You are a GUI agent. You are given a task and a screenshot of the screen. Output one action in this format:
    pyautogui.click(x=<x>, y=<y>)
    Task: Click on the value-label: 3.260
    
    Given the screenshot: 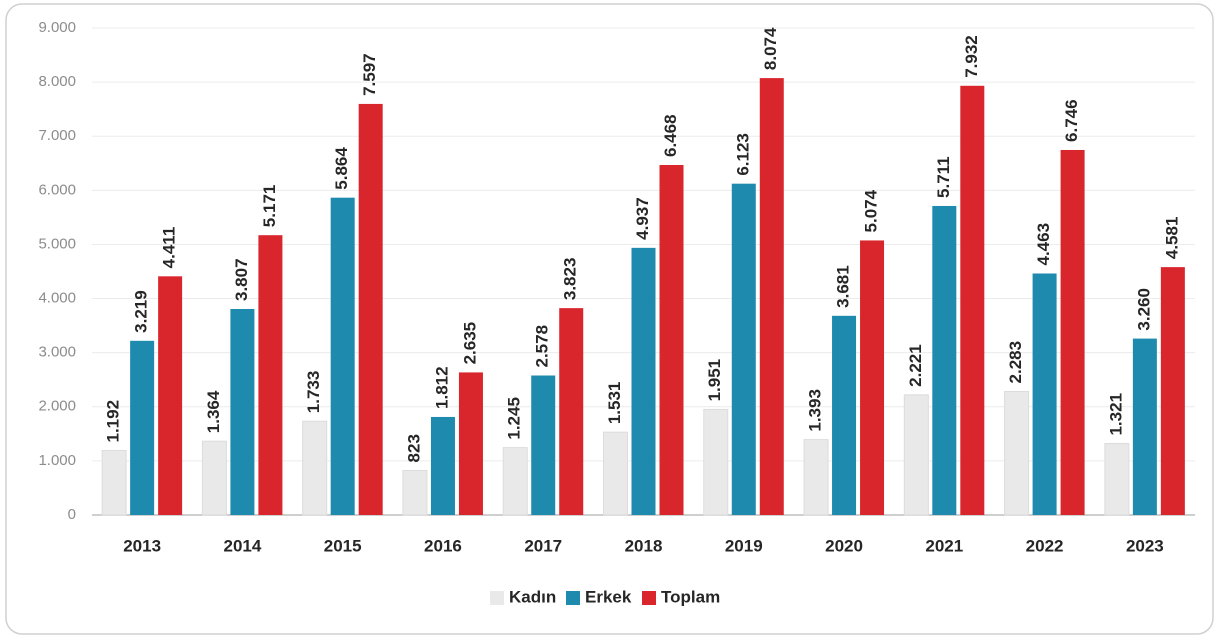 What is the action you would take?
    pyautogui.click(x=1143, y=309)
    